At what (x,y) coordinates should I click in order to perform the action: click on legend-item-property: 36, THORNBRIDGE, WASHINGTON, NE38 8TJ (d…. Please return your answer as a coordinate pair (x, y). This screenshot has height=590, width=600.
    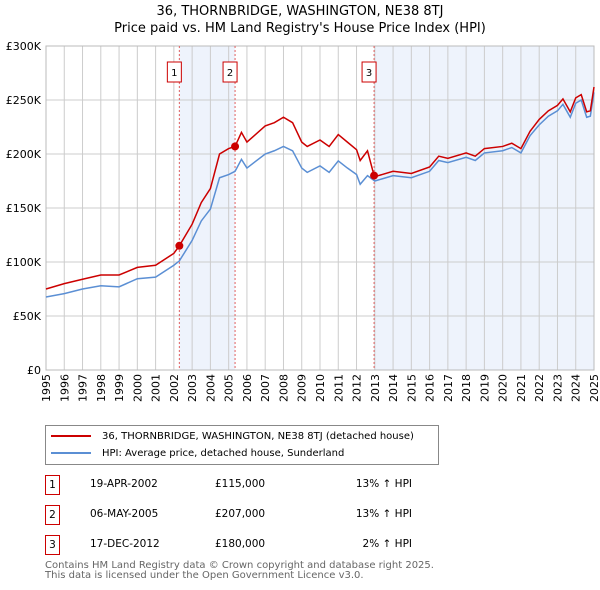
    Looking at the image, I should click on (230, 436).